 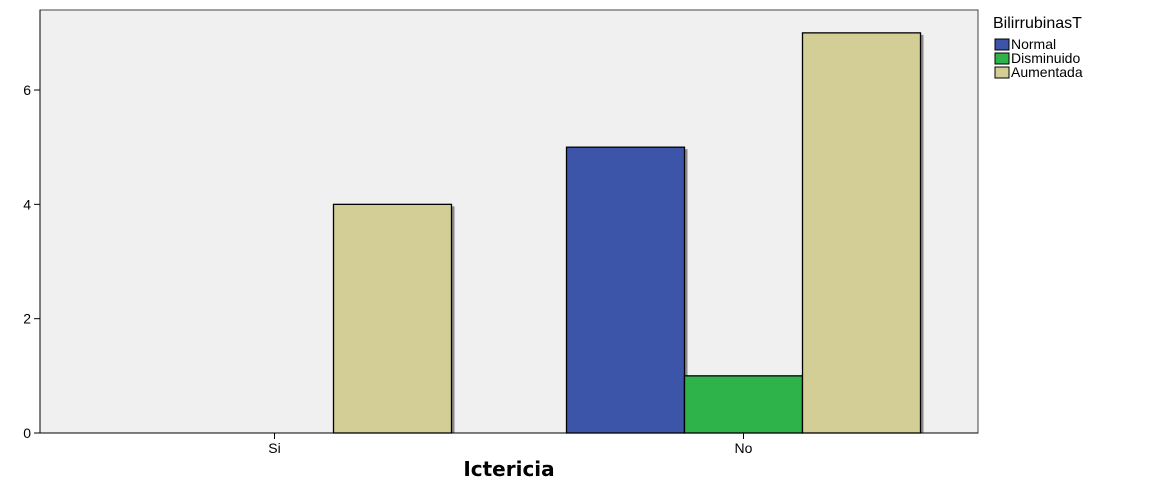 I want to click on y-tick-label: 4, so click(x=27, y=204).